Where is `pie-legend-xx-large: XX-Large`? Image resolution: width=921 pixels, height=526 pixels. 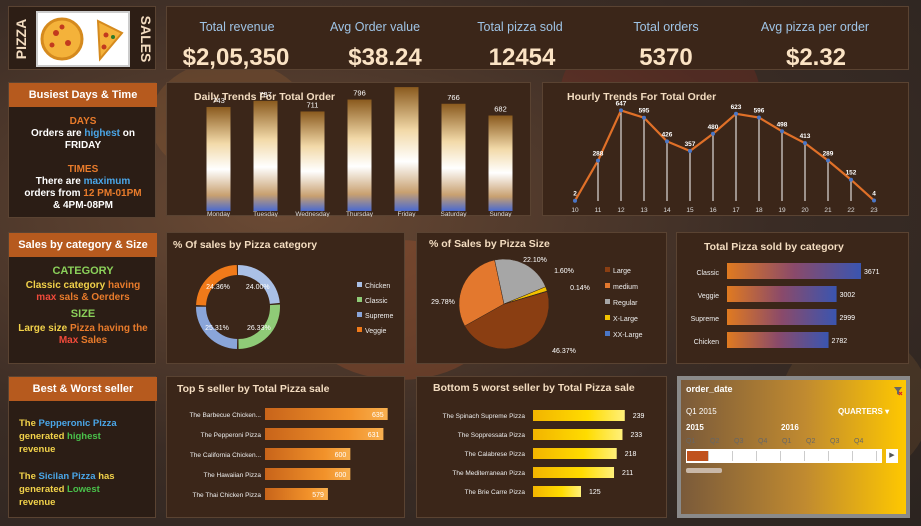 pie-legend-xx-large: XX-Large is located at coordinates (628, 335).